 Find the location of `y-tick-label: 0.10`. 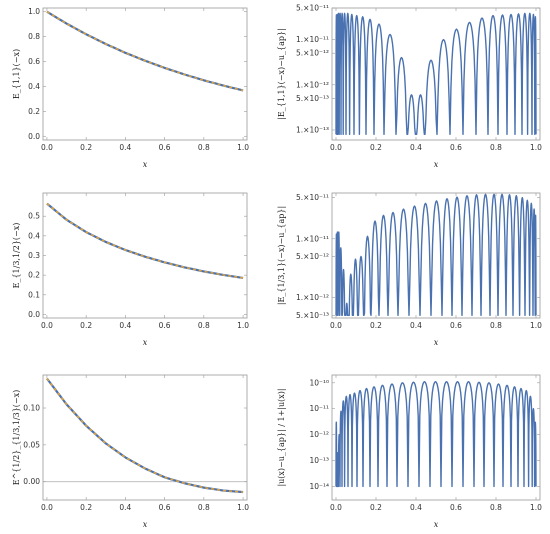

y-tick-label: 0.10 is located at coordinates (31, 408).